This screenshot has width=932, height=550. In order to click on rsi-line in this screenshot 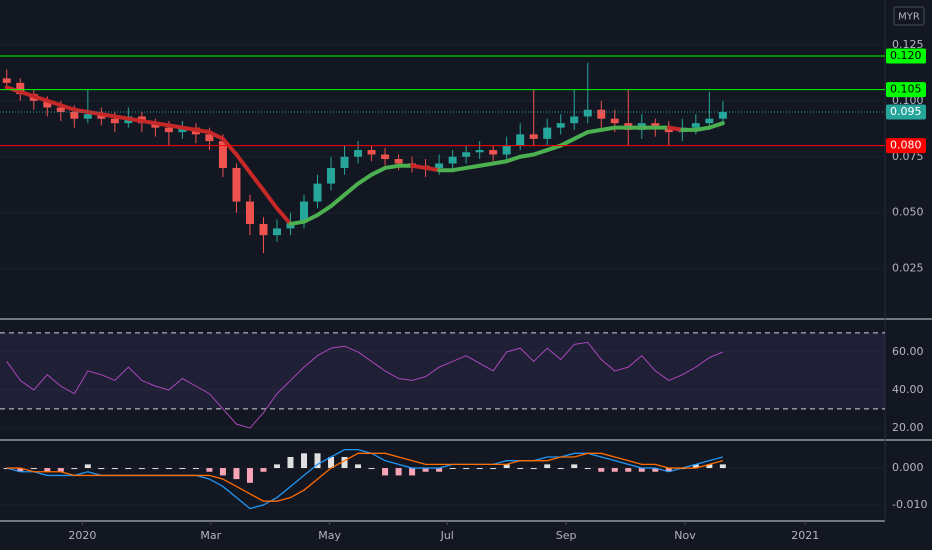, I will do `click(365, 385)`.